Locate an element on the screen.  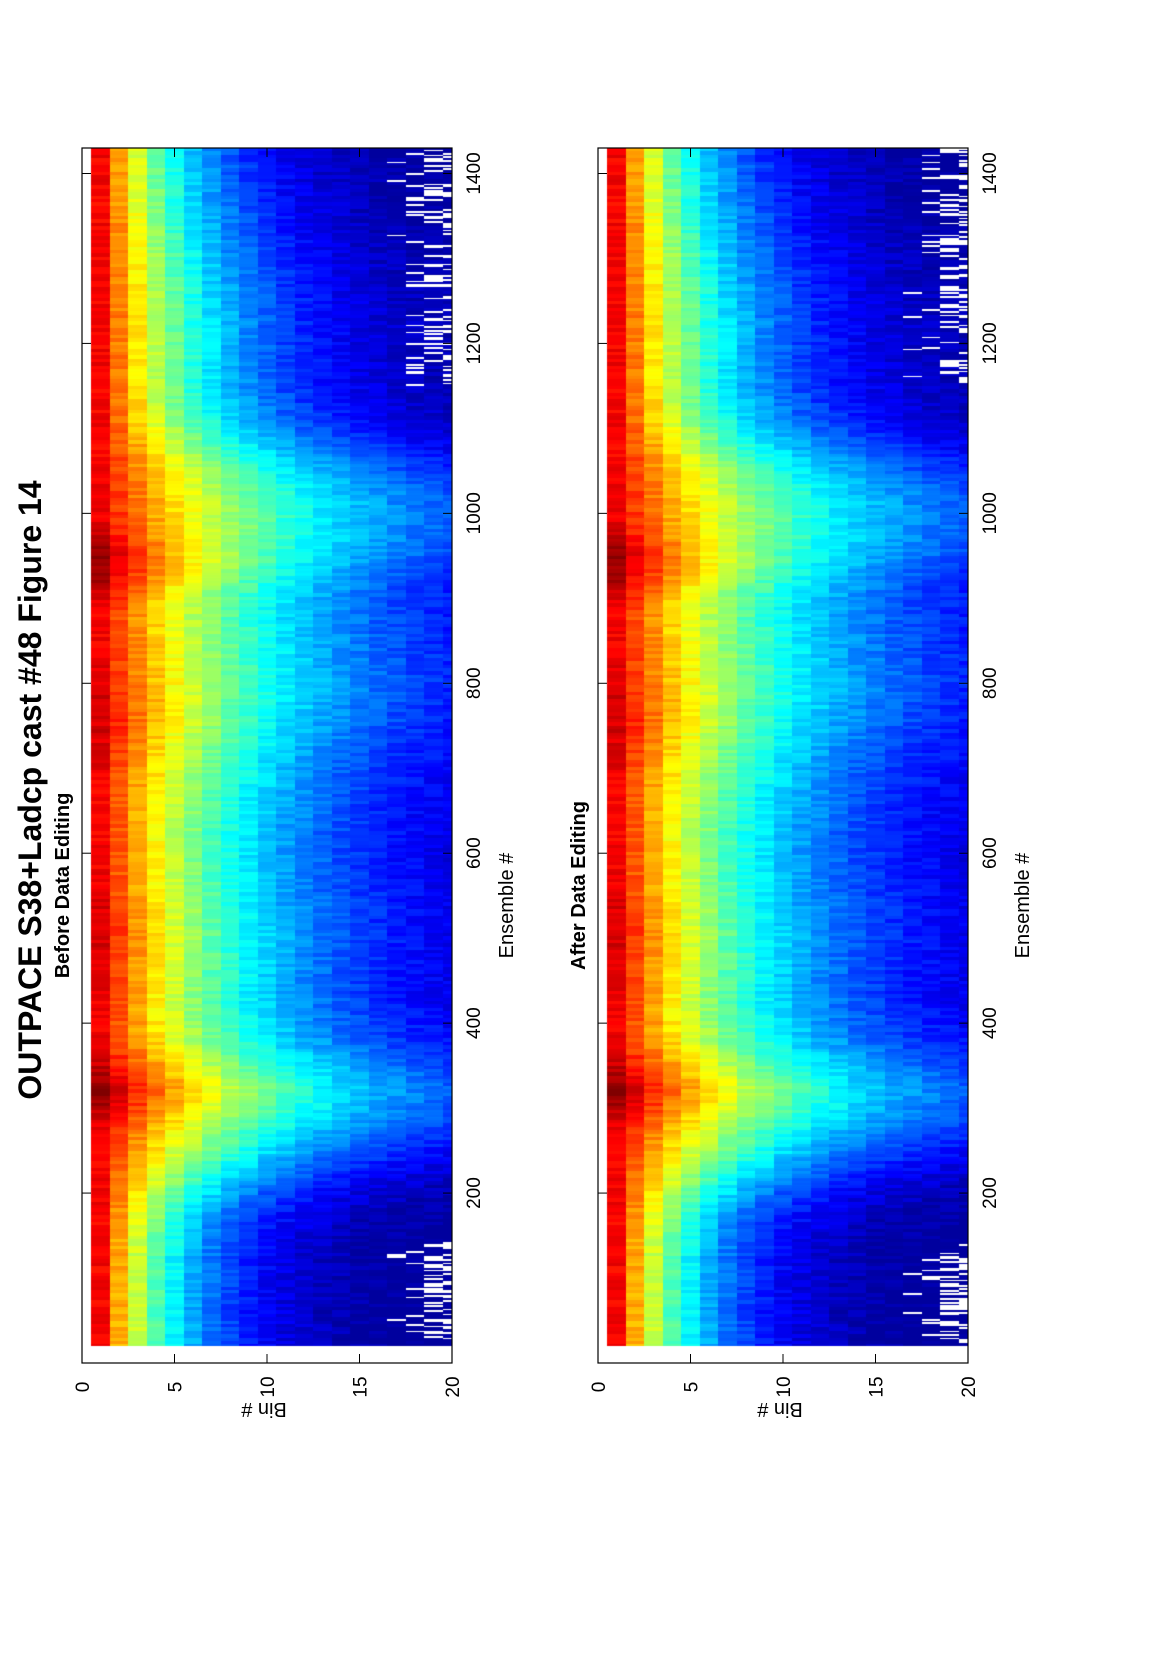
figure-title: OUTPACE S38+Ladcp cast #48 Figure 14 is located at coordinates (30, 789).